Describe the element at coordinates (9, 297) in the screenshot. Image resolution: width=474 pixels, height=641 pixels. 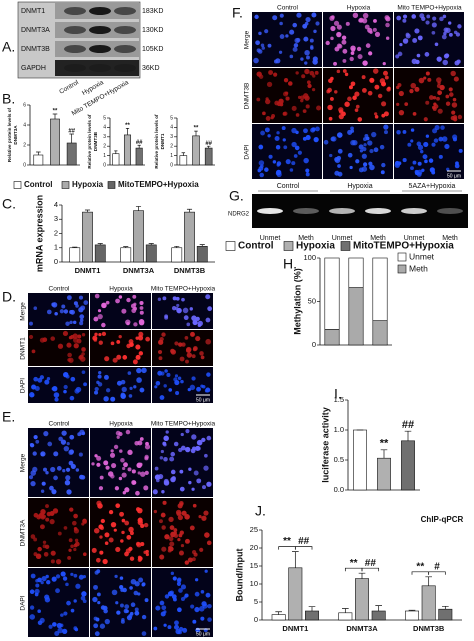
I see `panel-label: D.` at that location.